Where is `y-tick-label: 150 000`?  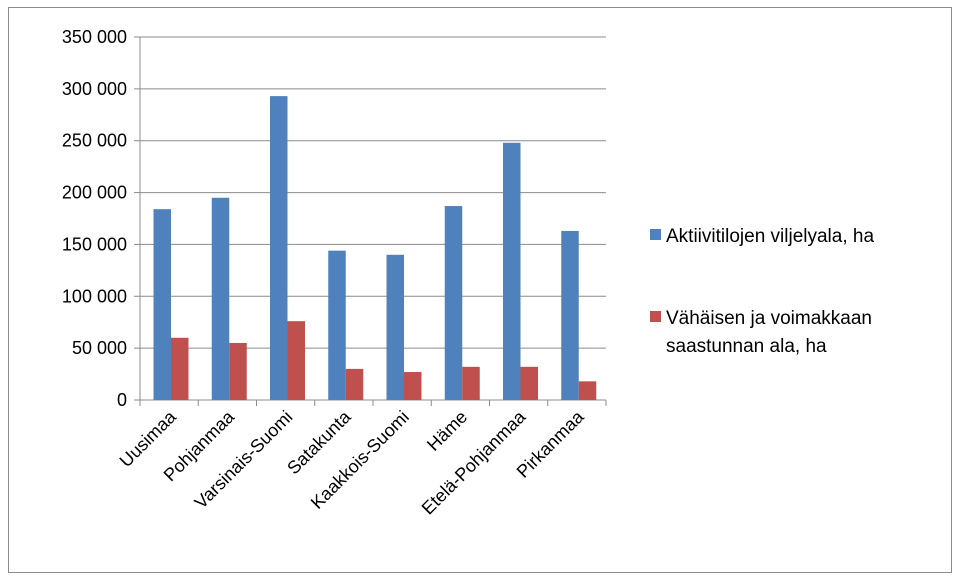
y-tick-label: 150 000 is located at coordinates (94, 244).